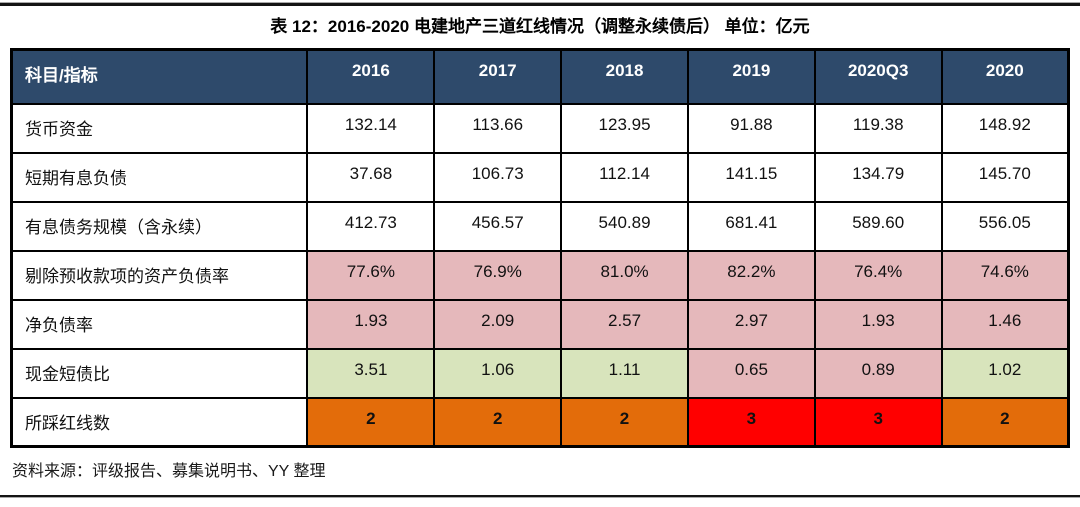 Image resolution: width=1080 pixels, height=507 pixels. I want to click on table-row-net-debt-ratio: 净负债率 1.93 2.09 2.57 2.97 1.93 1.46, so click(540, 324).